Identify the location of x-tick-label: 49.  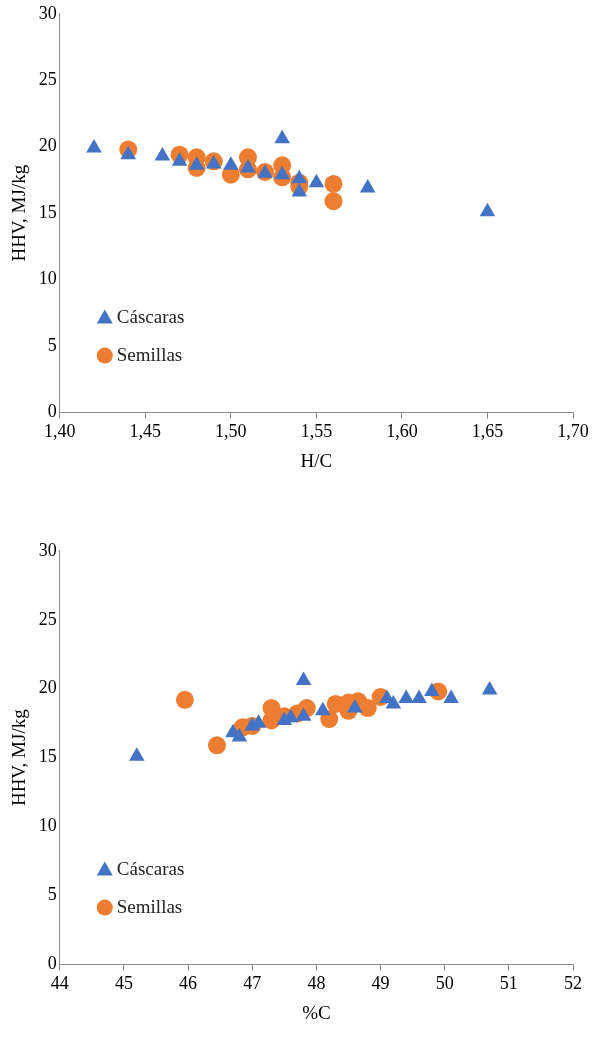
(380, 983).